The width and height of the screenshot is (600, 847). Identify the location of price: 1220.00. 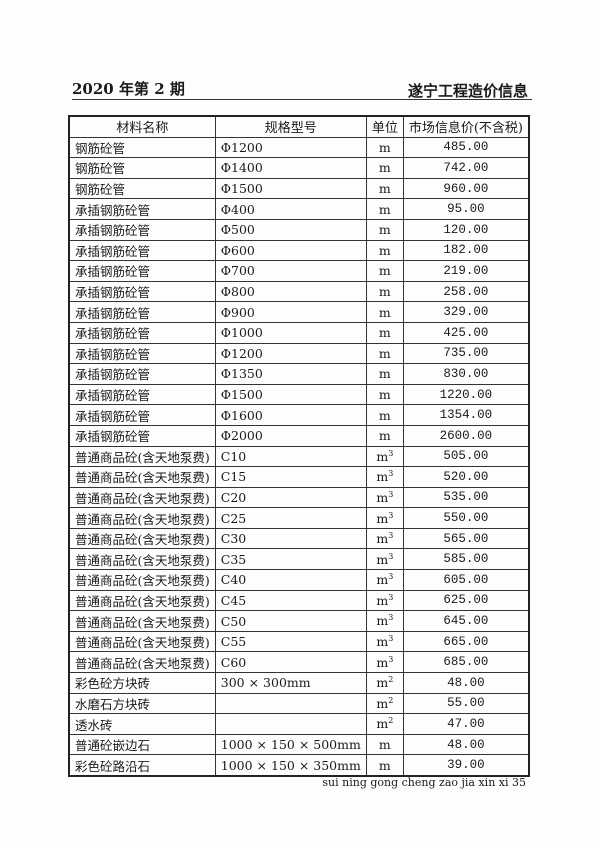
(466, 394).